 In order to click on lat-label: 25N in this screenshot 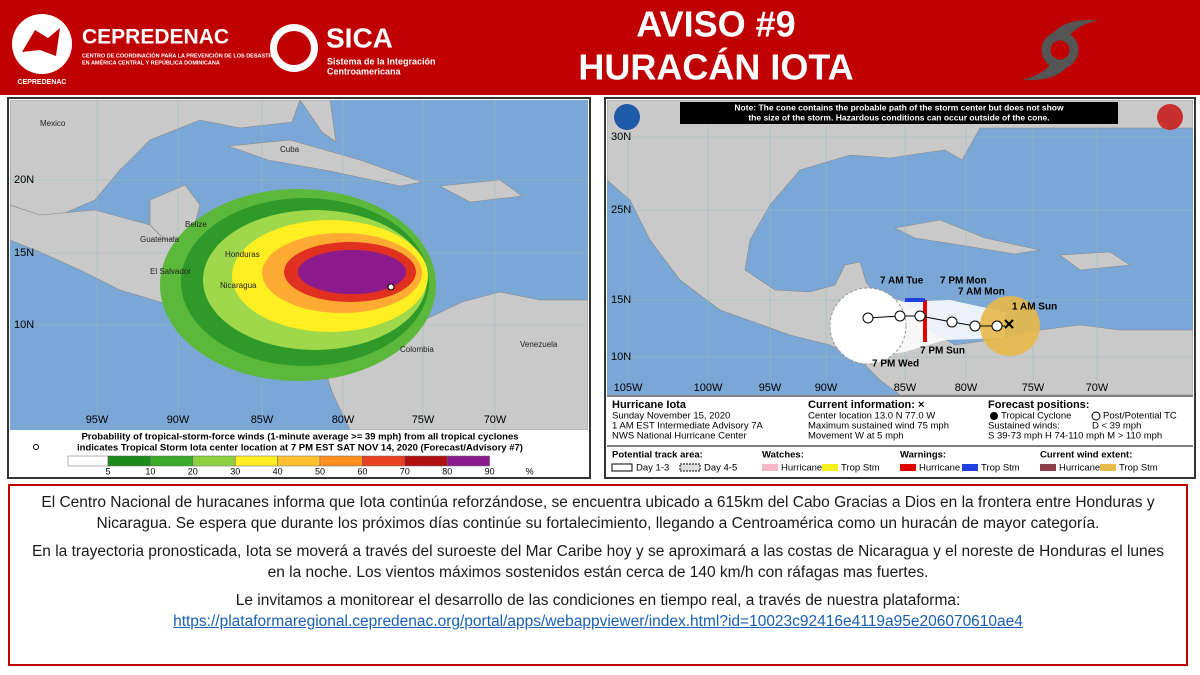, I will do `click(621, 210)`.